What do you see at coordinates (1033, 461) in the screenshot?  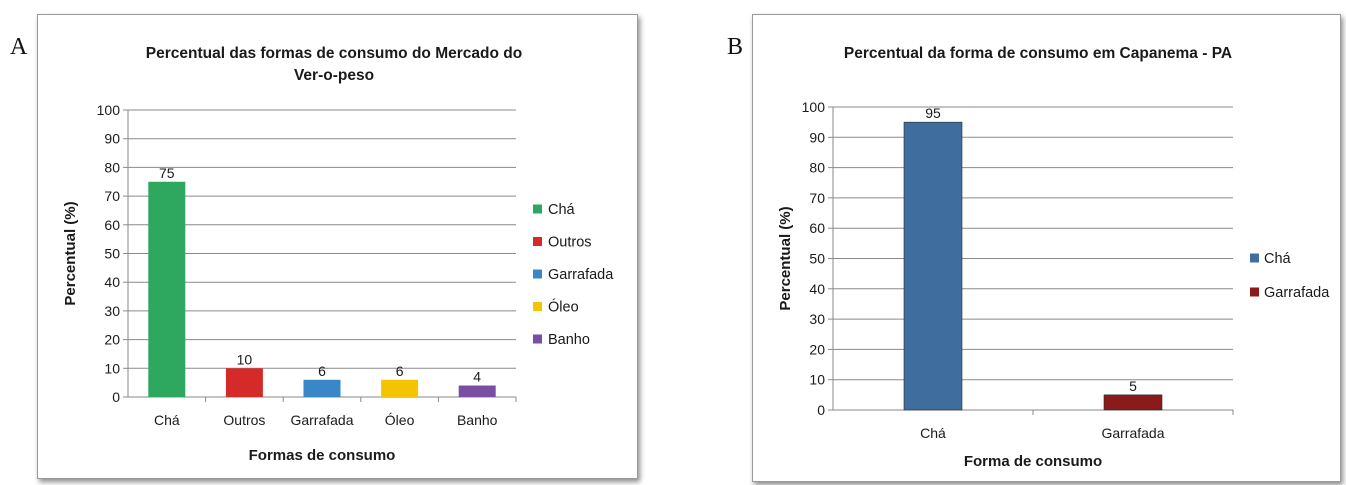 I see `x-axis-title: Forma de consumo` at bounding box center [1033, 461].